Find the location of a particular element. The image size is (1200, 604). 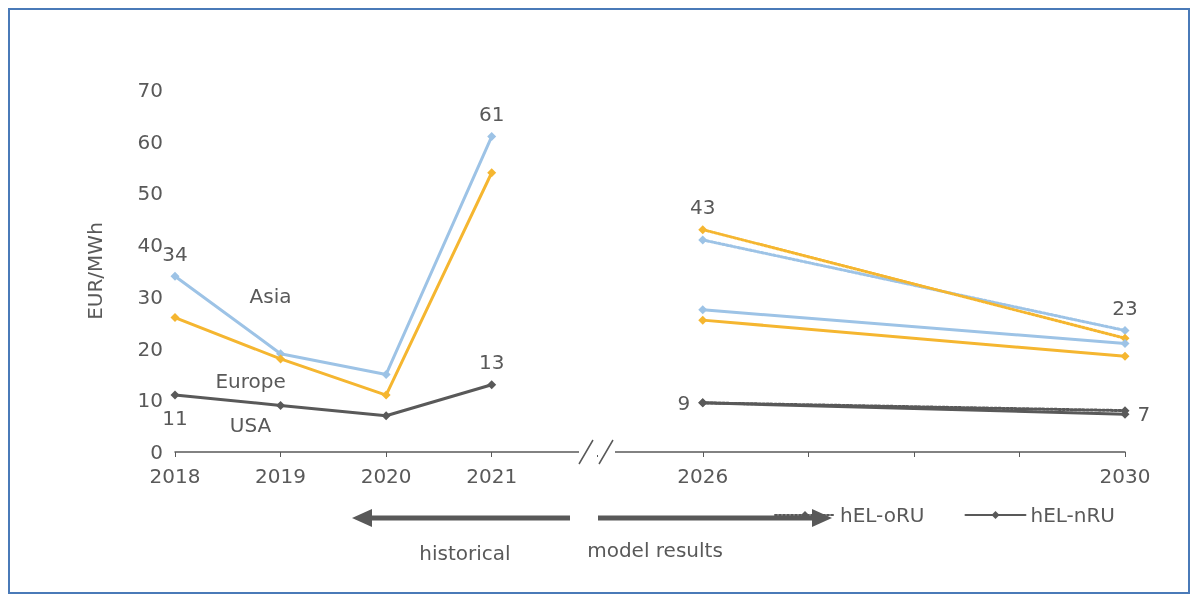

y-tick-label: 30 is located at coordinates (150, 296).